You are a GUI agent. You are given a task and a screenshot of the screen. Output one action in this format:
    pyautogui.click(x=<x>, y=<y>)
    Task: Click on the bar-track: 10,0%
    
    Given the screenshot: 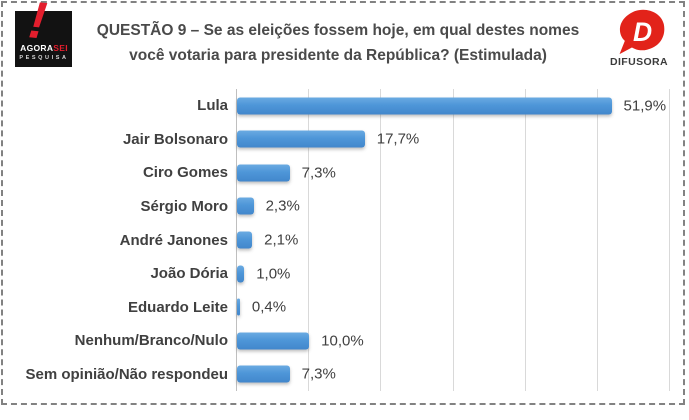 What is the action you would take?
    pyautogui.click(x=459, y=341)
    